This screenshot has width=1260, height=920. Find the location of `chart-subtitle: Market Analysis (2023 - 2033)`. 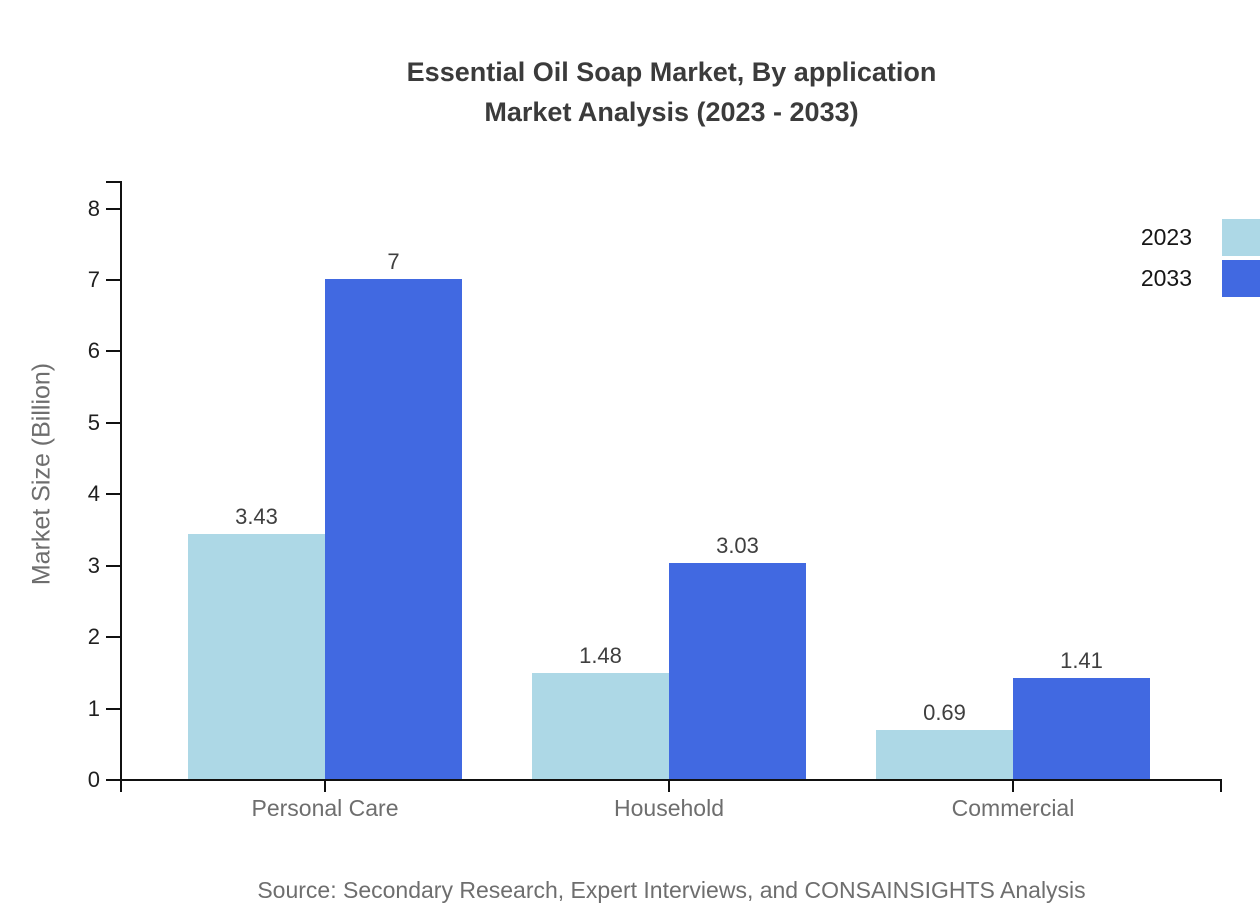

chart-subtitle: Market Analysis (2023 - 2033) is located at coordinates (671, 112).